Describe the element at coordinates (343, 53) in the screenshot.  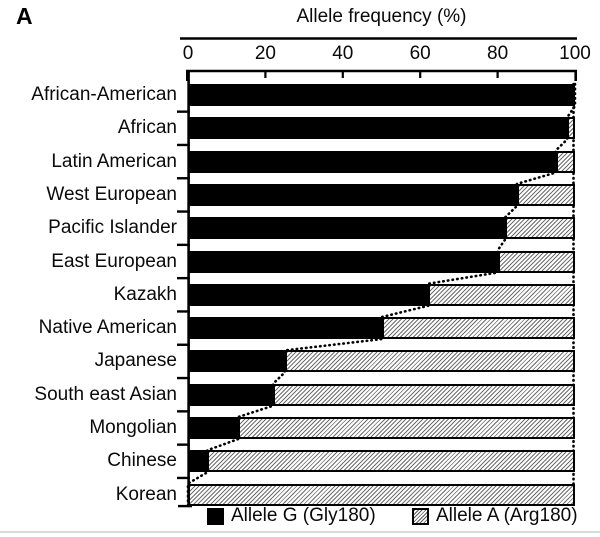
I see `x-tick-label: 40` at that location.